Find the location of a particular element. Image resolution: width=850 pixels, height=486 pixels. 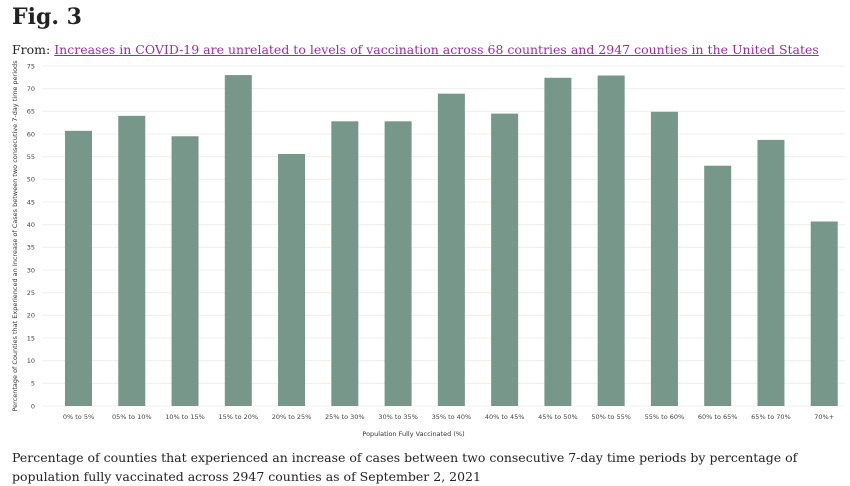

x-tick-label: 50% to 55% is located at coordinates (611, 417).